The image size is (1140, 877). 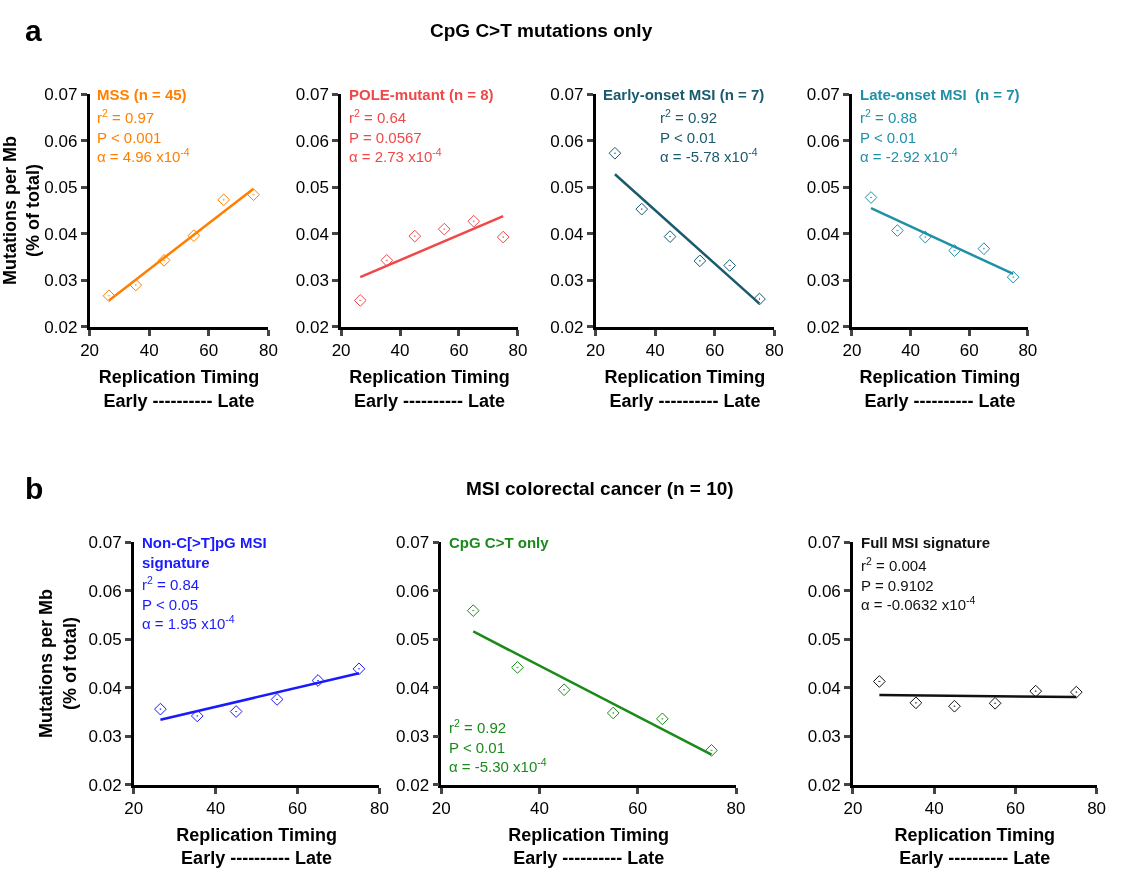 What do you see at coordinates (926, 542) in the screenshot?
I see `text: Full MSI signature` at bounding box center [926, 542].